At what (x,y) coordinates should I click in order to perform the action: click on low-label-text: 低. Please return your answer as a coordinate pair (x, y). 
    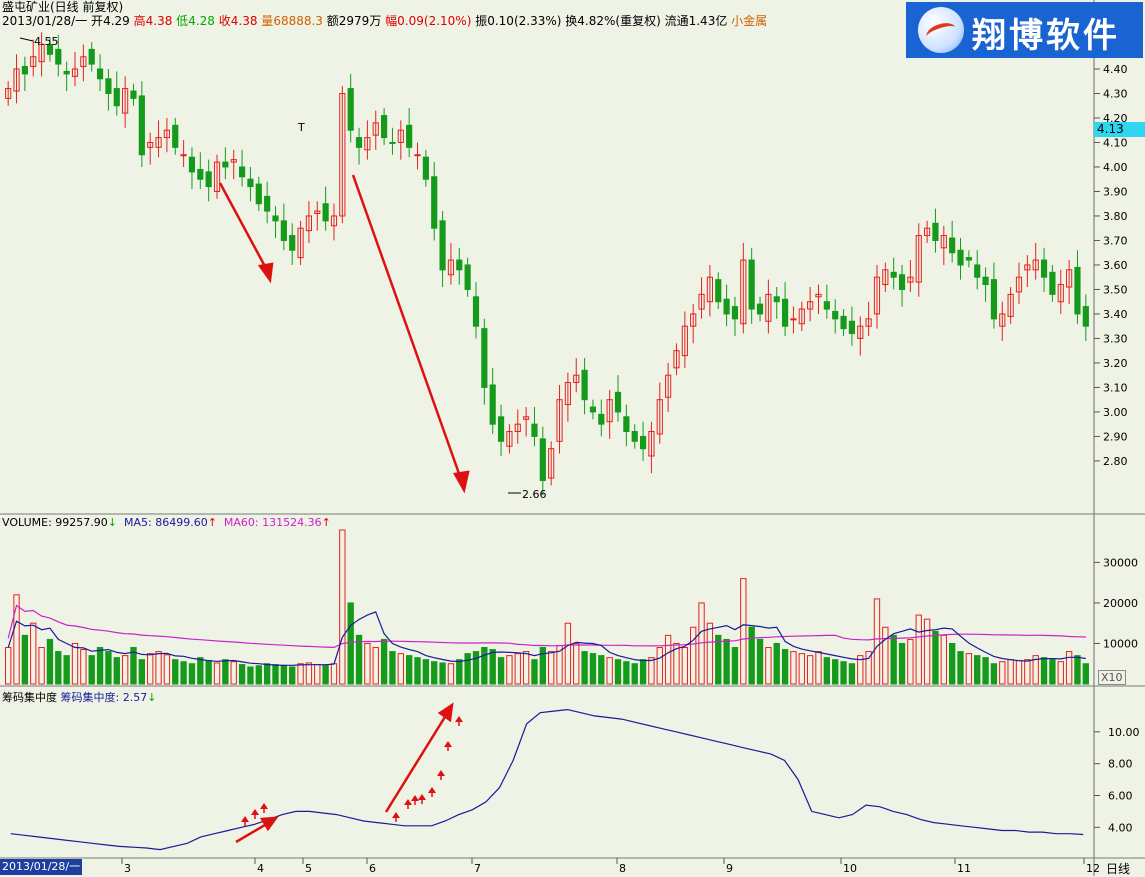
    Looking at the image, I should click on (182, 21).